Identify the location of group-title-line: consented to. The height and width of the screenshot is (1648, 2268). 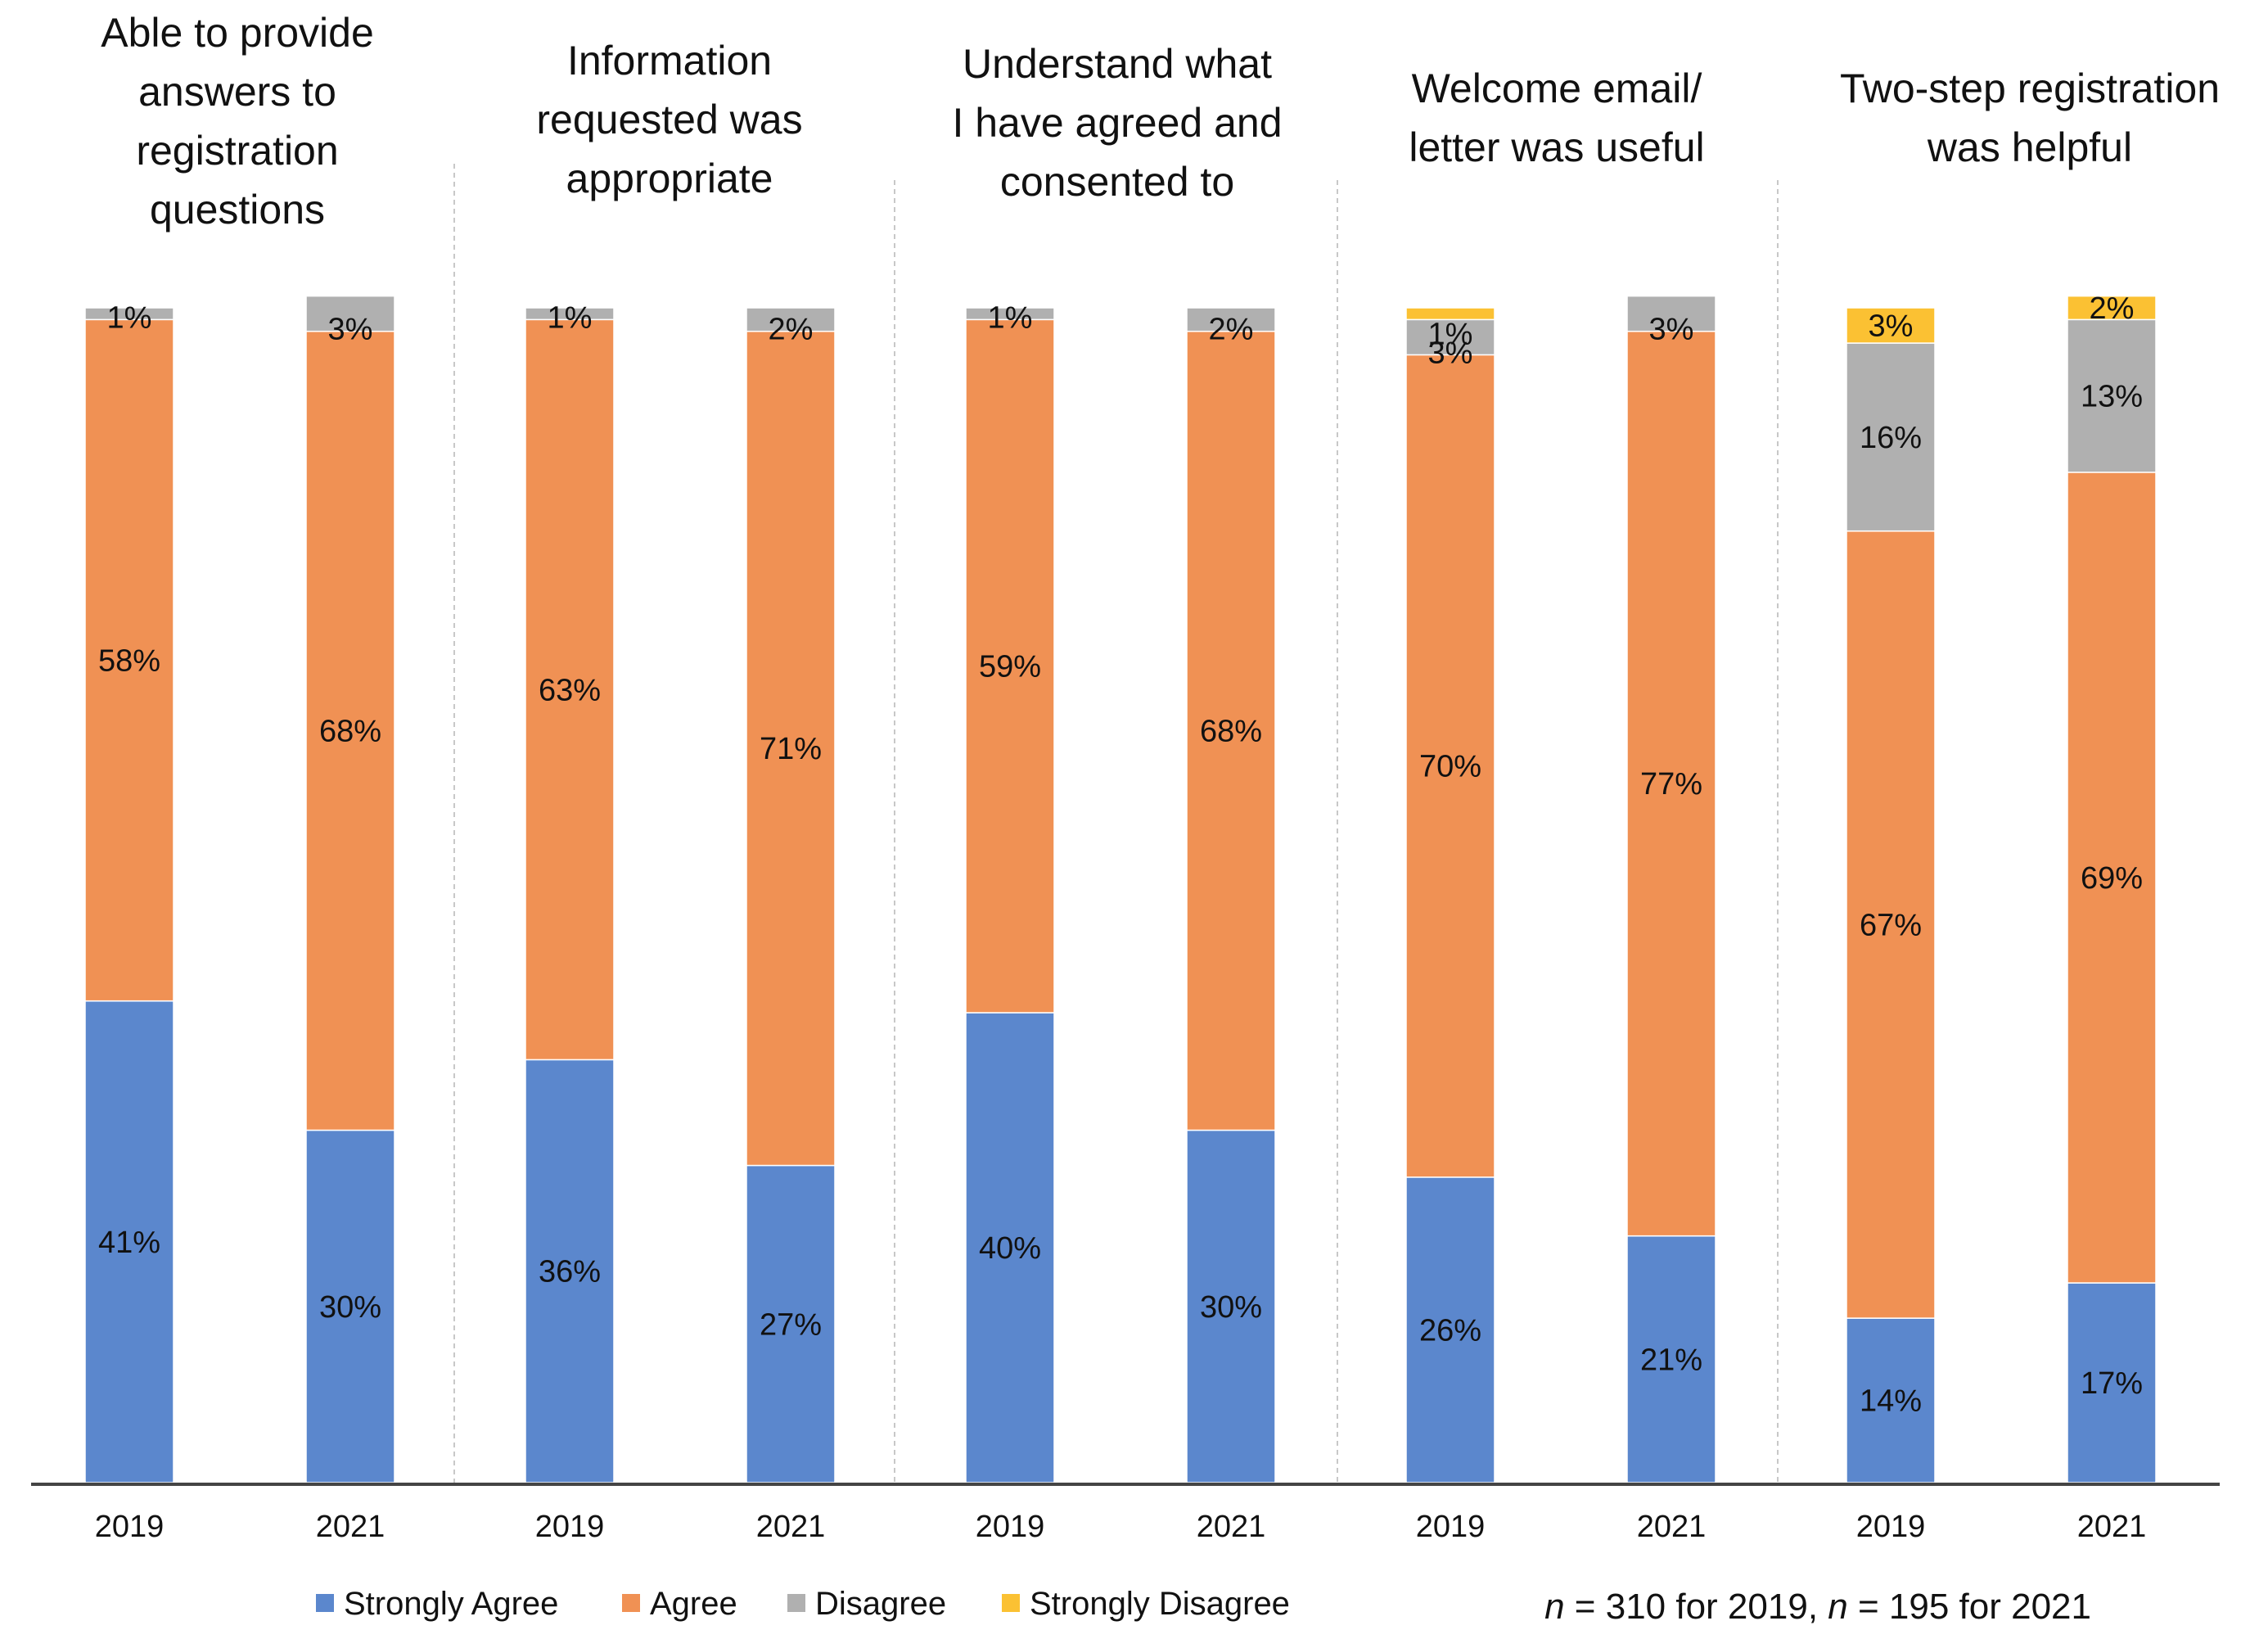
(1117, 182).